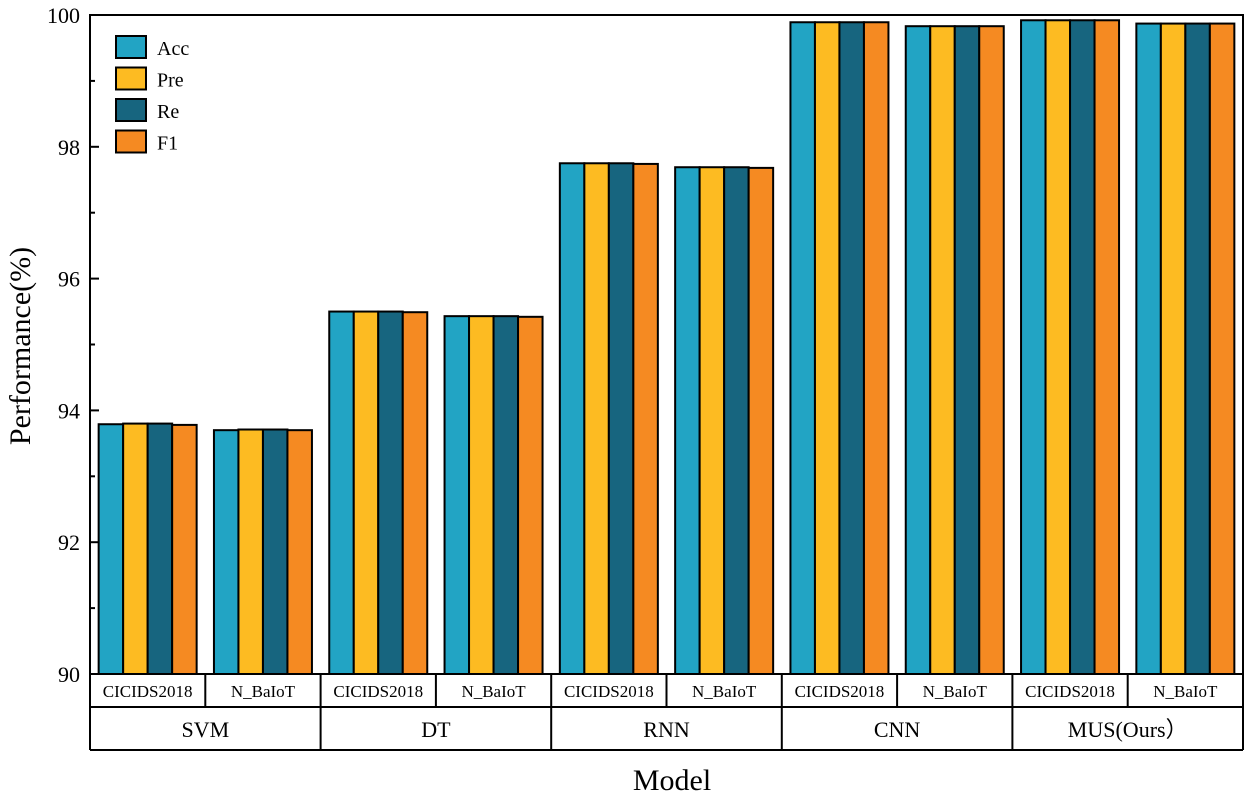  Describe the element at coordinates (167, 144) in the screenshot. I see `legend-label-f1: F1` at that location.